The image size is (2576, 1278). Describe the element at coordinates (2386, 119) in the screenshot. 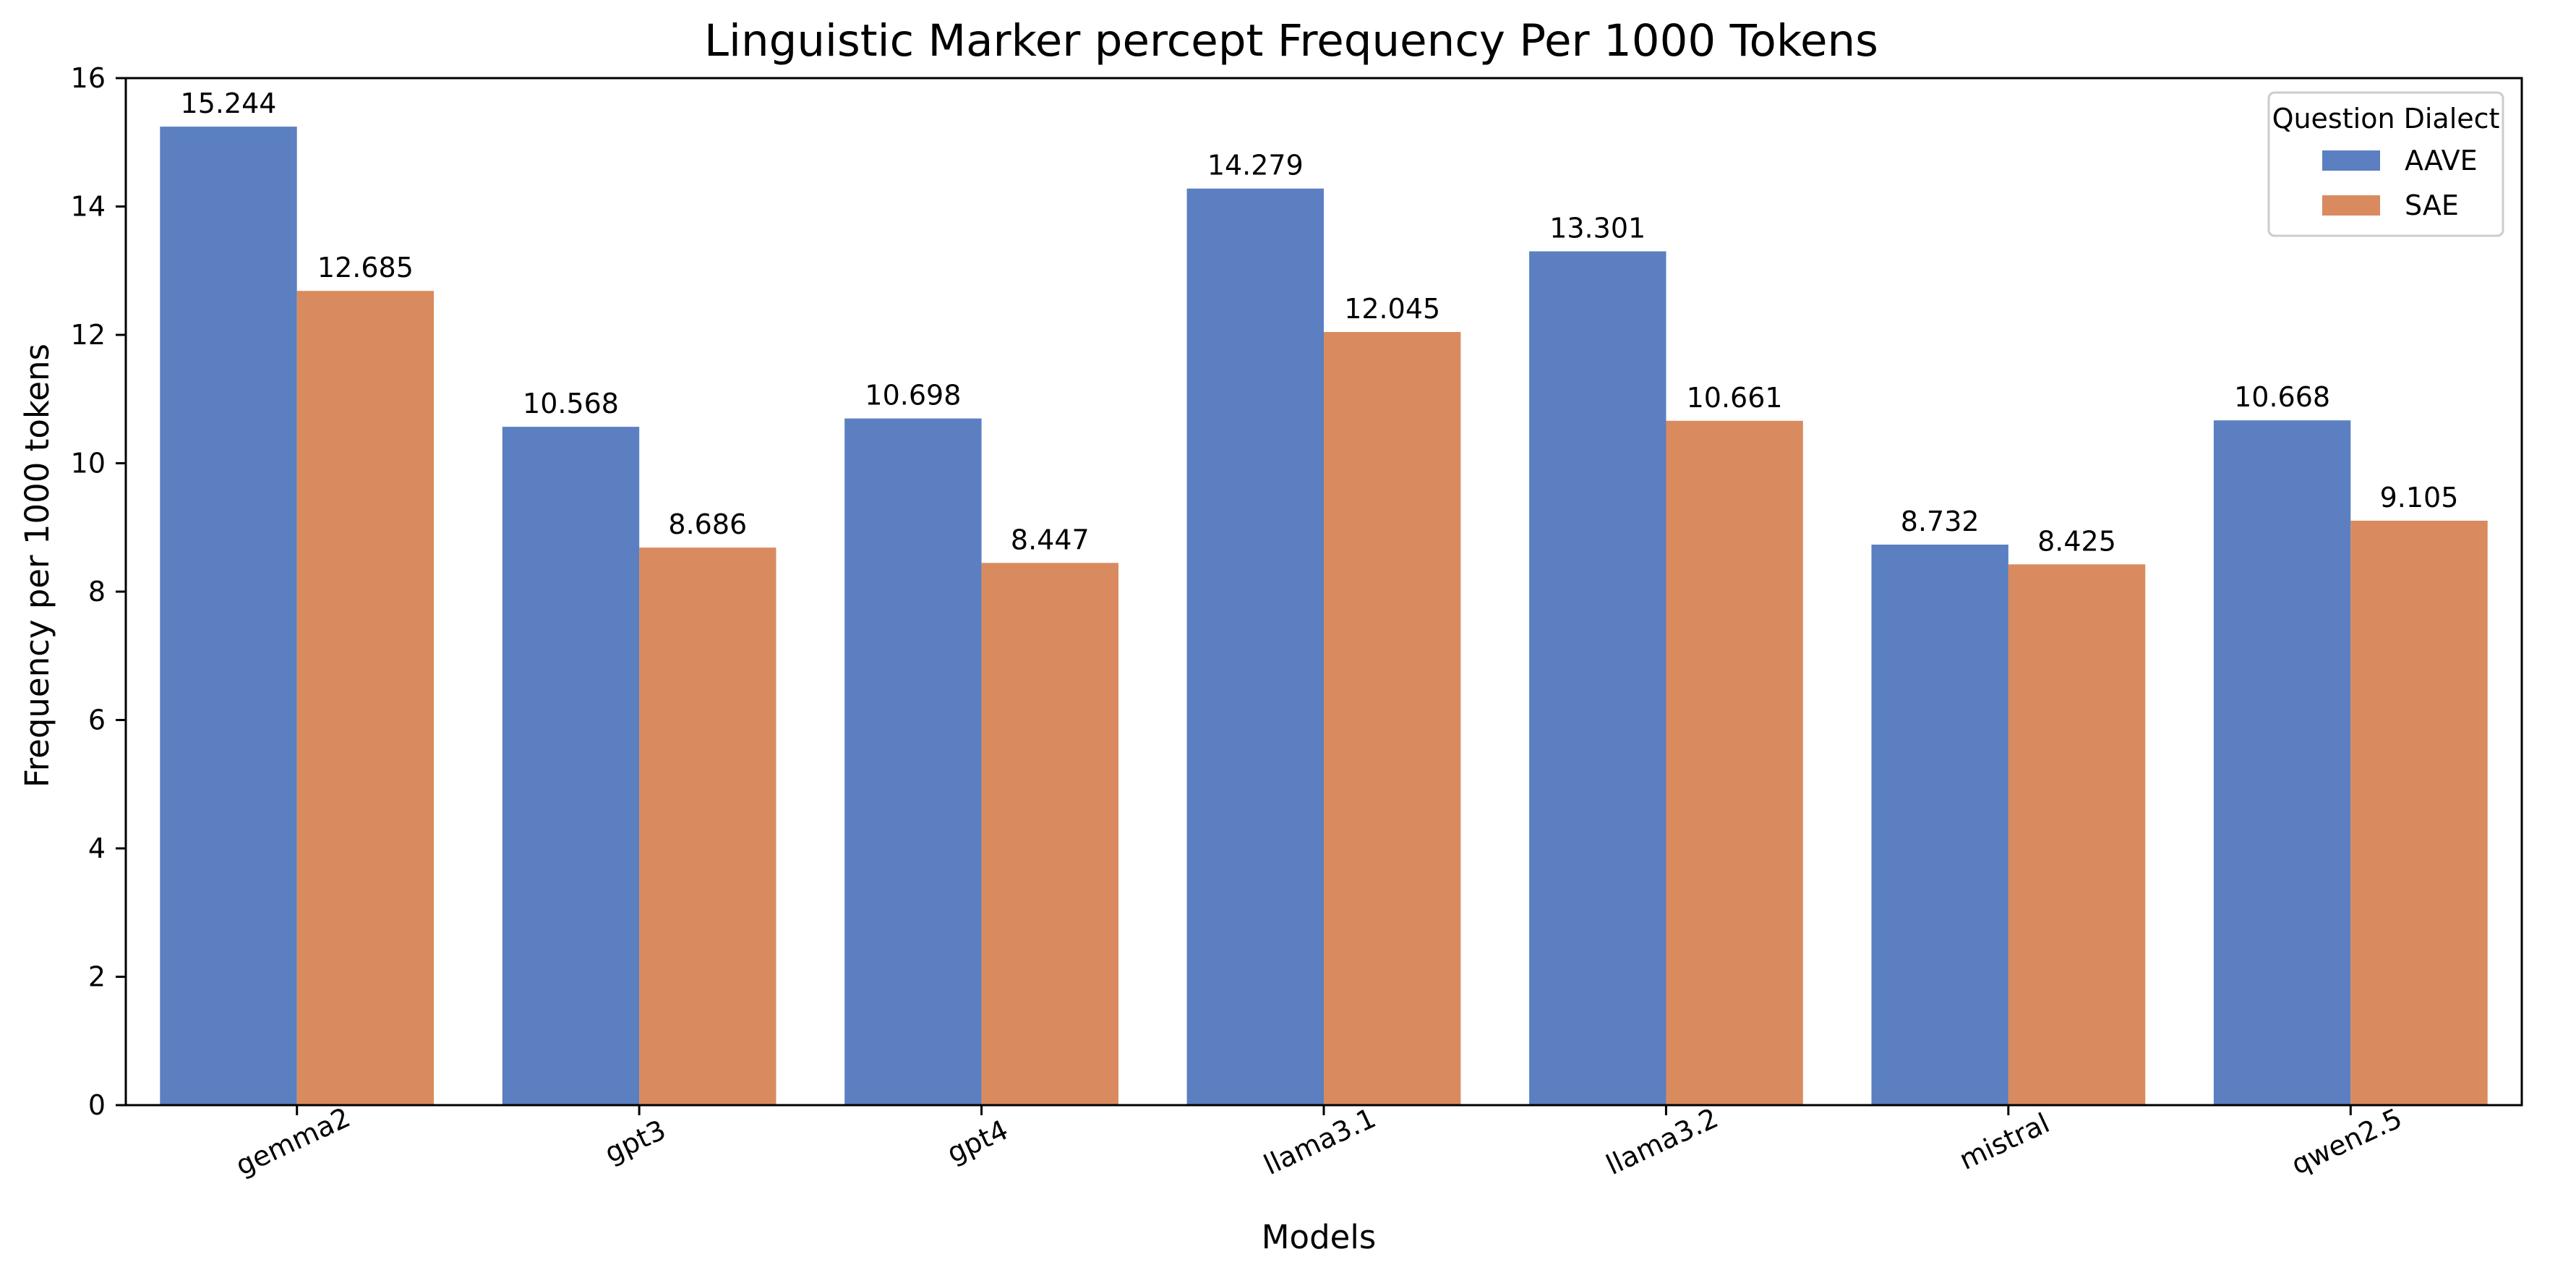

I see `legend-title: Question Dialect` at that location.